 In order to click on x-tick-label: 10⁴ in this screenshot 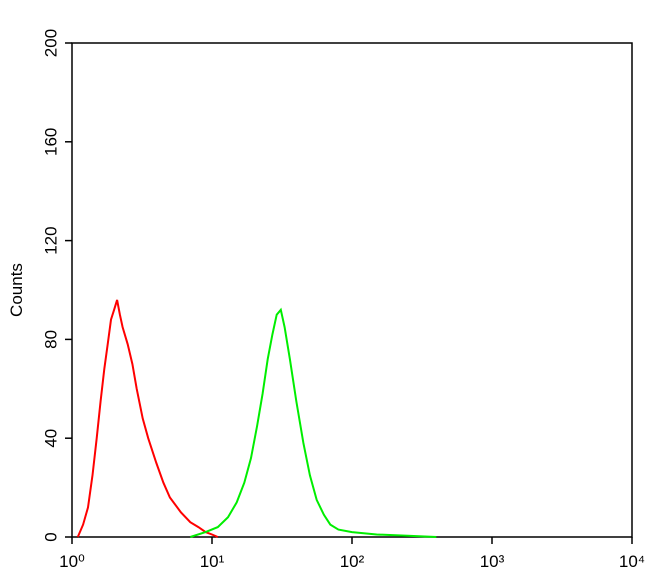, I will do `click(632, 561)`.